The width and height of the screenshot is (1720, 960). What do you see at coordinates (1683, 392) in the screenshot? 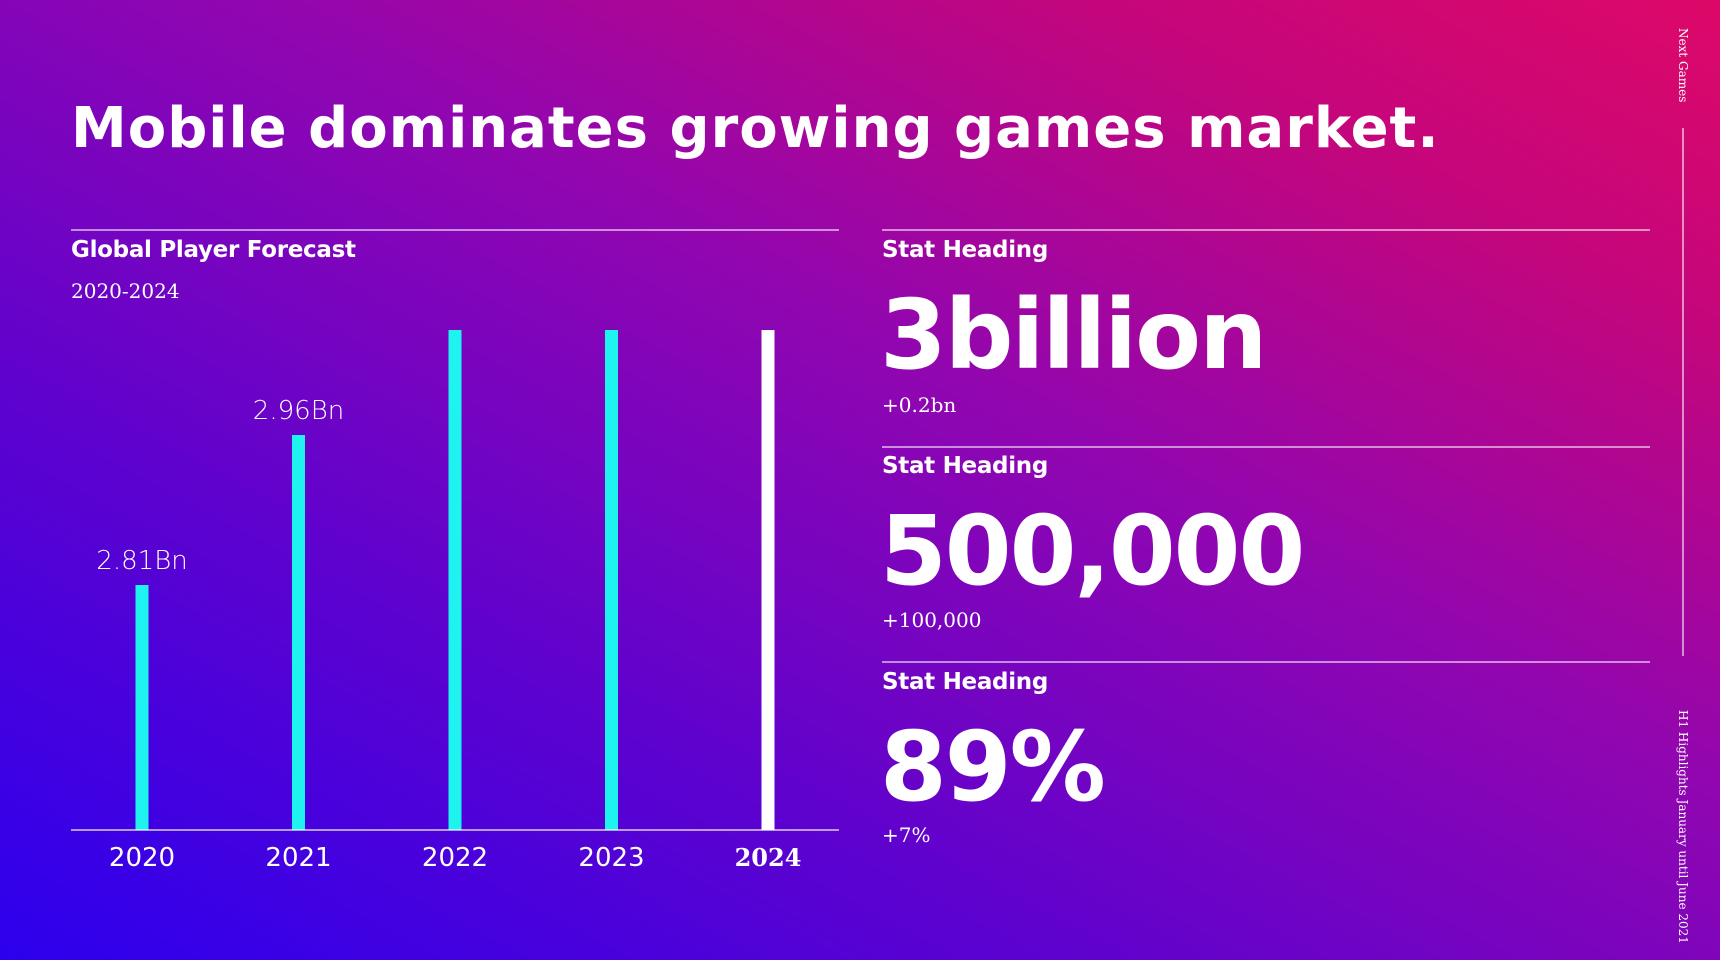
I see `side-divider-line` at bounding box center [1683, 392].